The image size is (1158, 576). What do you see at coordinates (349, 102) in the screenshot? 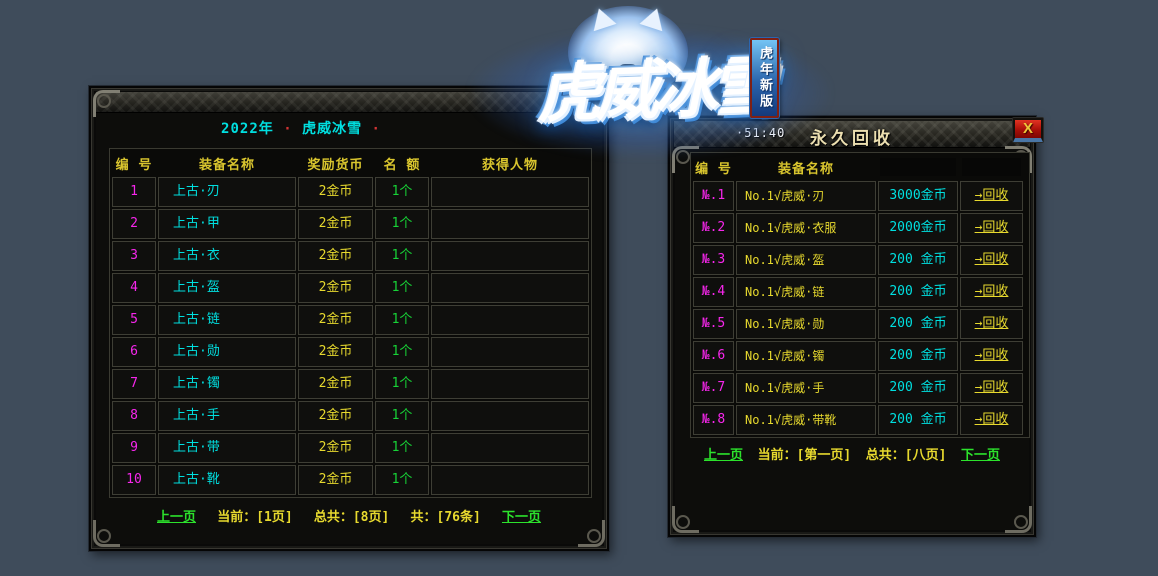
I see `panel-top-ornament-bar` at bounding box center [349, 102].